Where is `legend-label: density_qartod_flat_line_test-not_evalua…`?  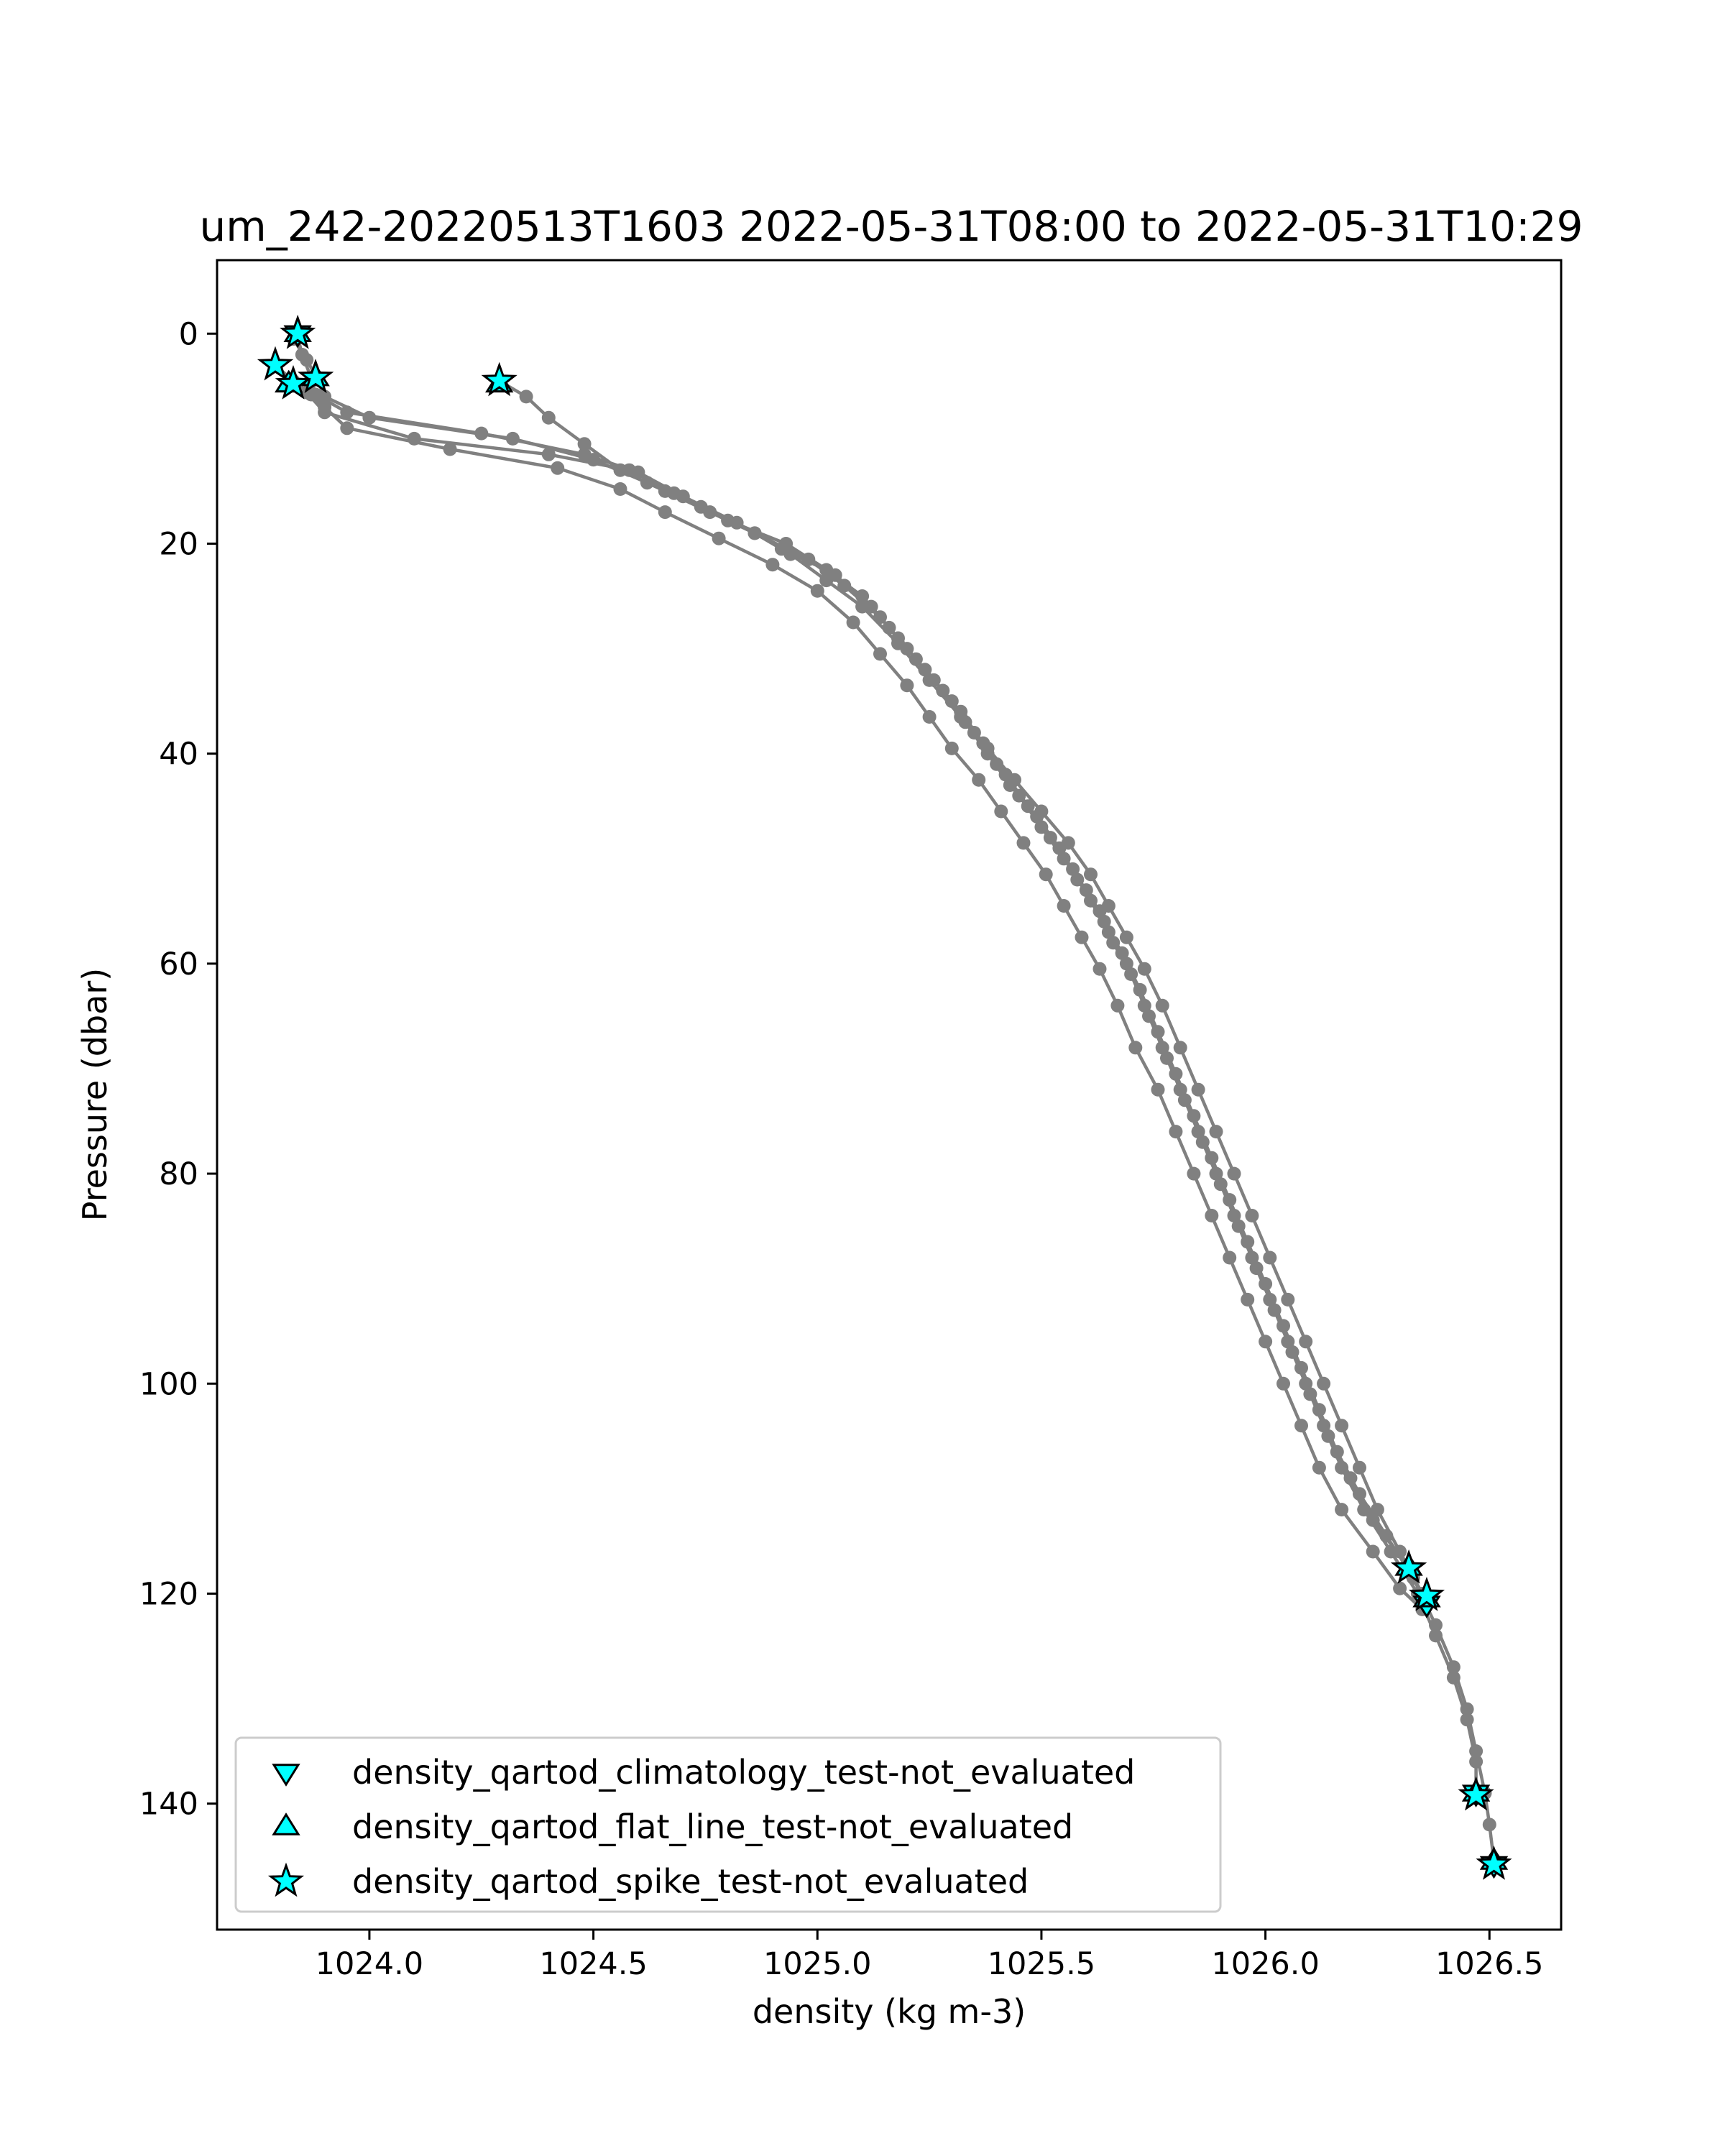
legend-label: density_qartod_flat_line_test-not_evalua… is located at coordinates (712, 1826).